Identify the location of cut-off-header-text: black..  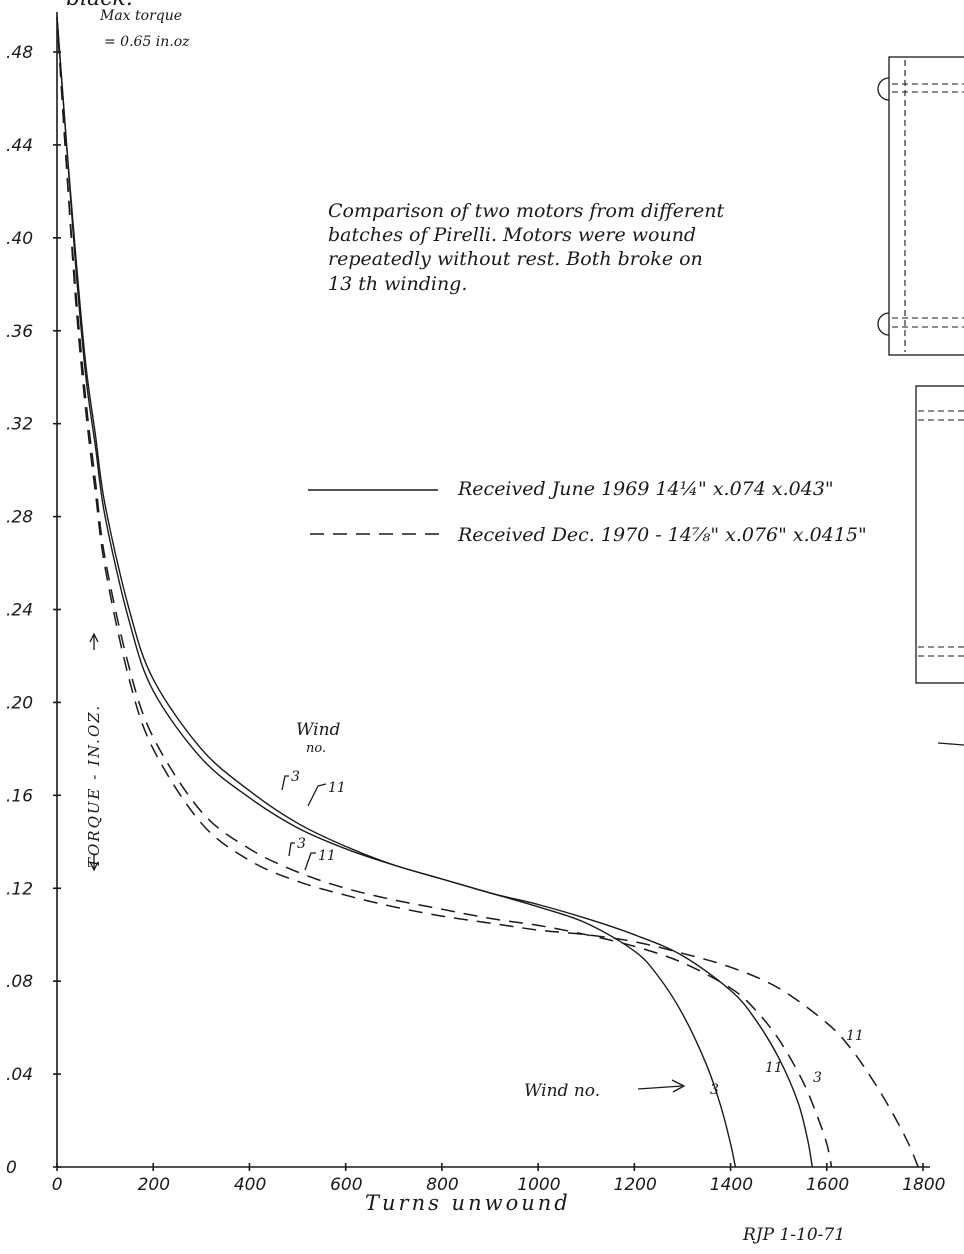
(99, 5).